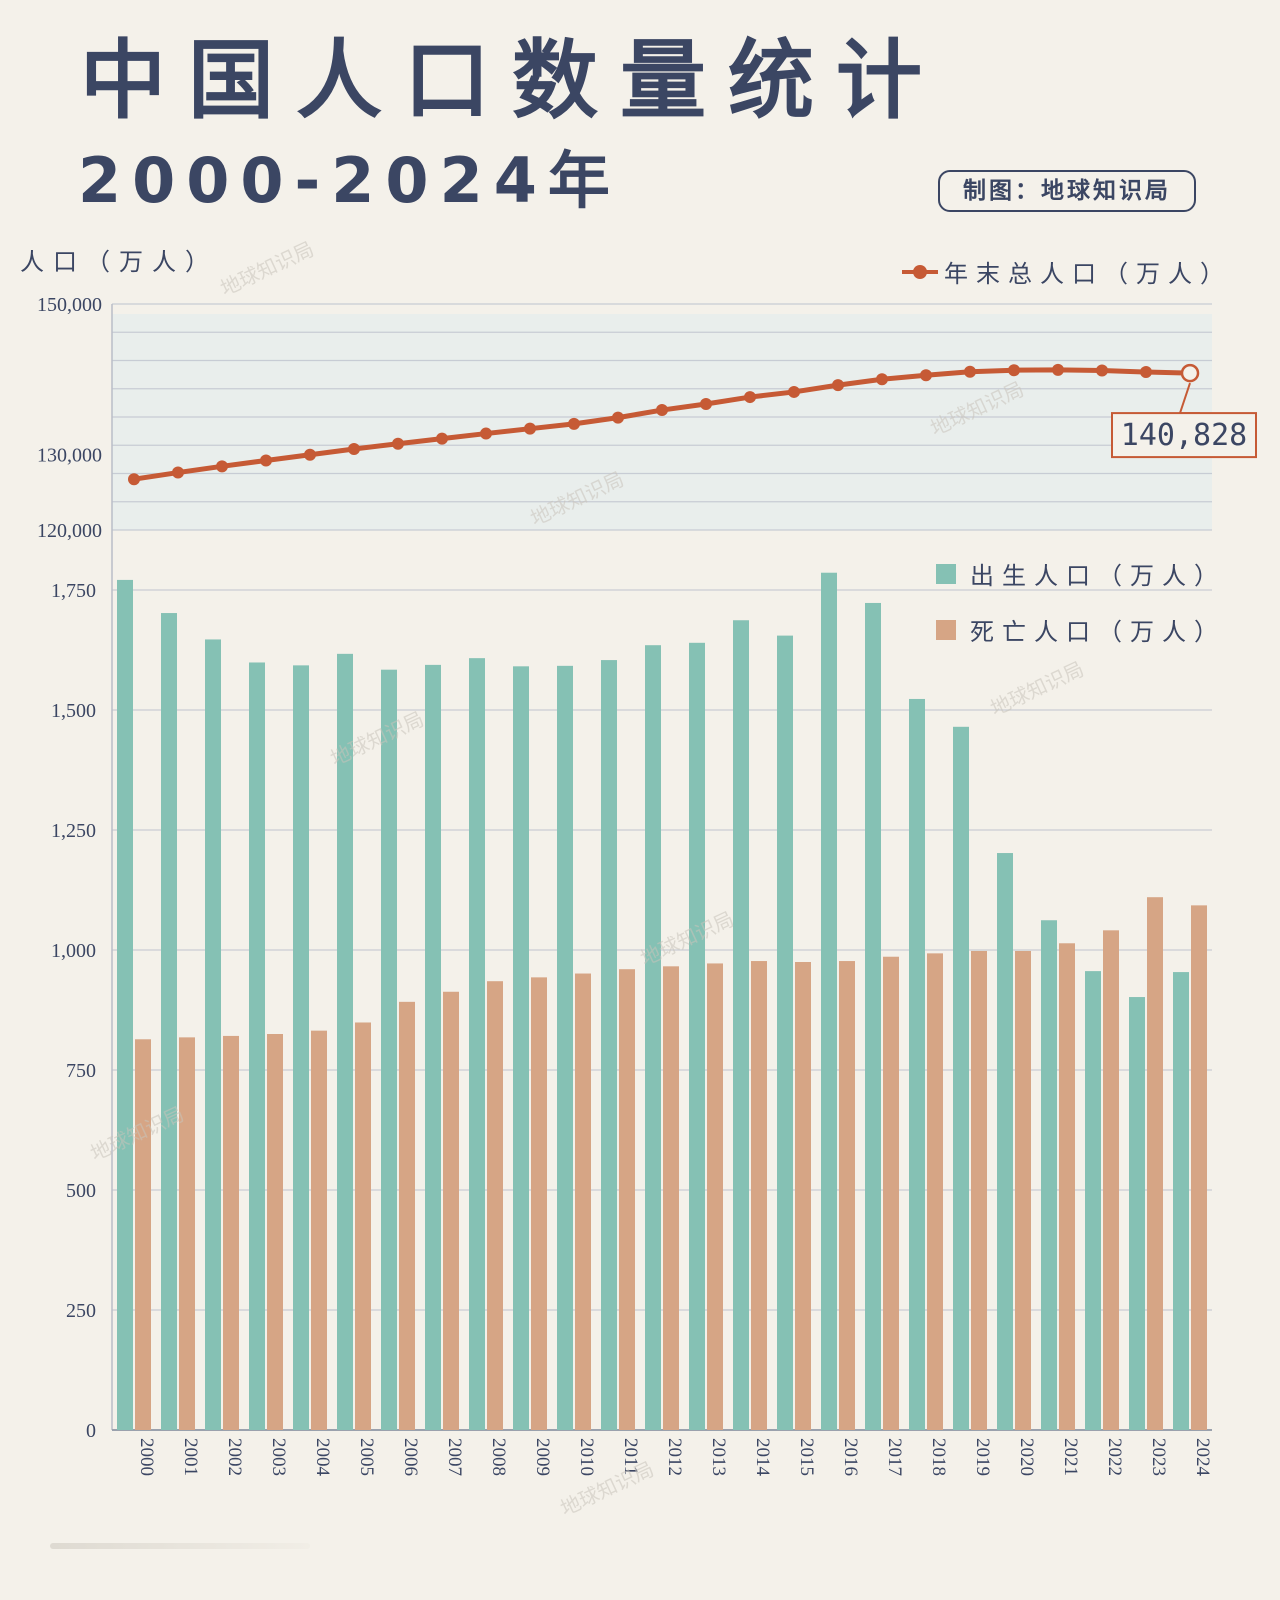 The width and height of the screenshot is (1280, 1600). Describe the element at coordinates (81, 1311) in the screenshot. I see `bar-y-tick-label: 250` at that location.